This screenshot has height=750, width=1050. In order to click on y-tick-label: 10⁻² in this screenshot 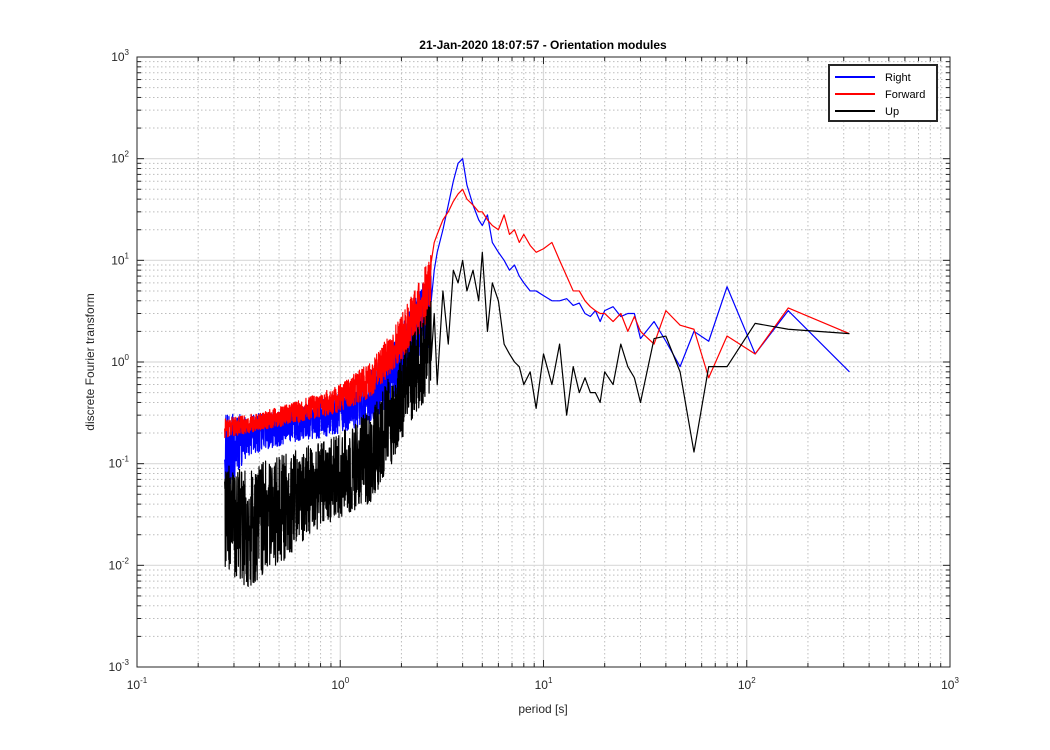, I will do `click(119, 564)`.